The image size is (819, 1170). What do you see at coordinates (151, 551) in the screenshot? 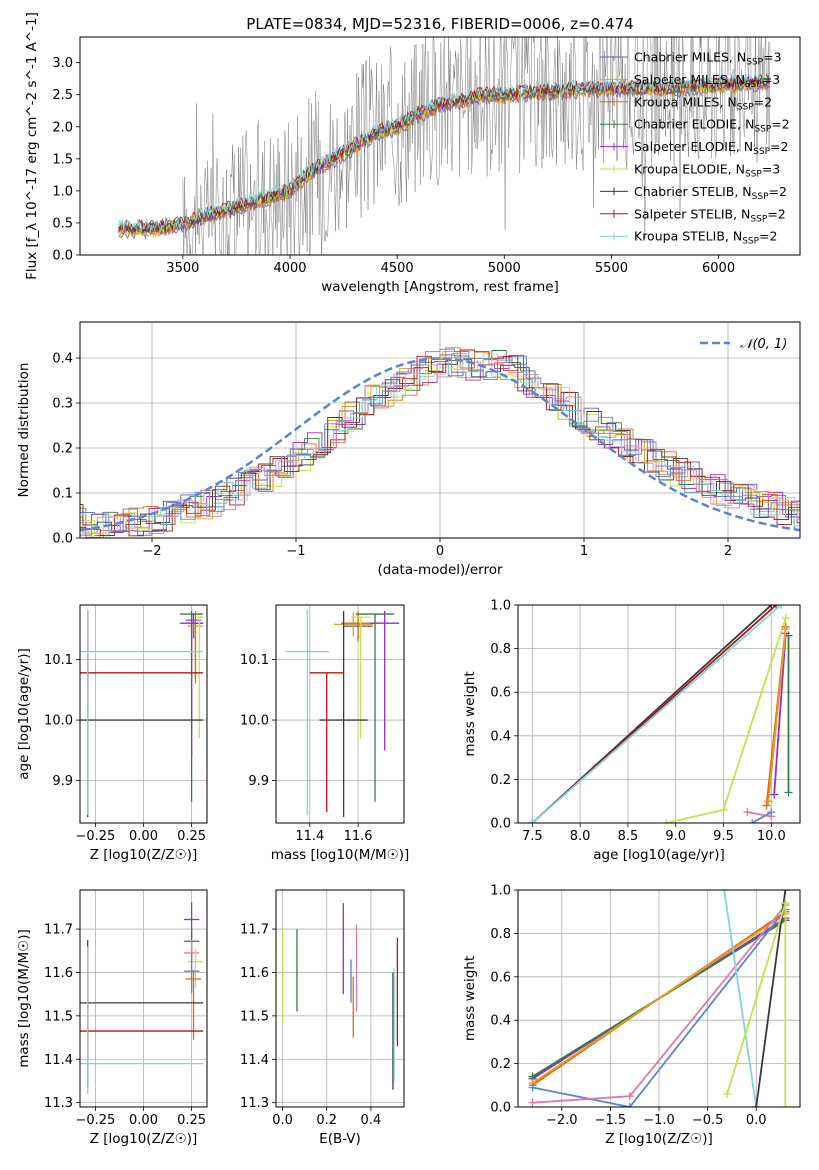
I see `x-tick-label: −2` at bounding box center [151, 551].